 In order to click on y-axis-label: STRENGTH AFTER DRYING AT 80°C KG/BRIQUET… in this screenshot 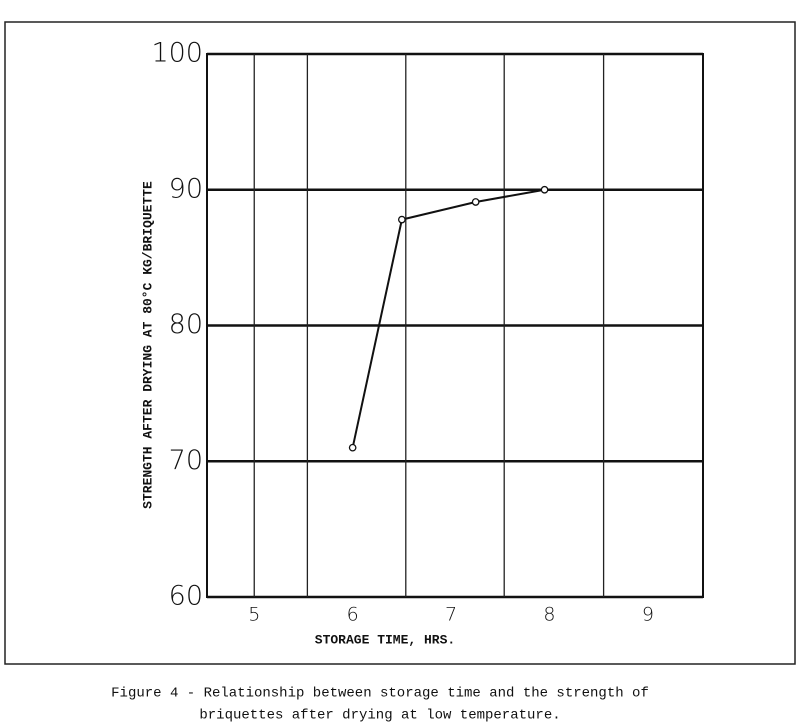, I will do `click(147, 345)`.